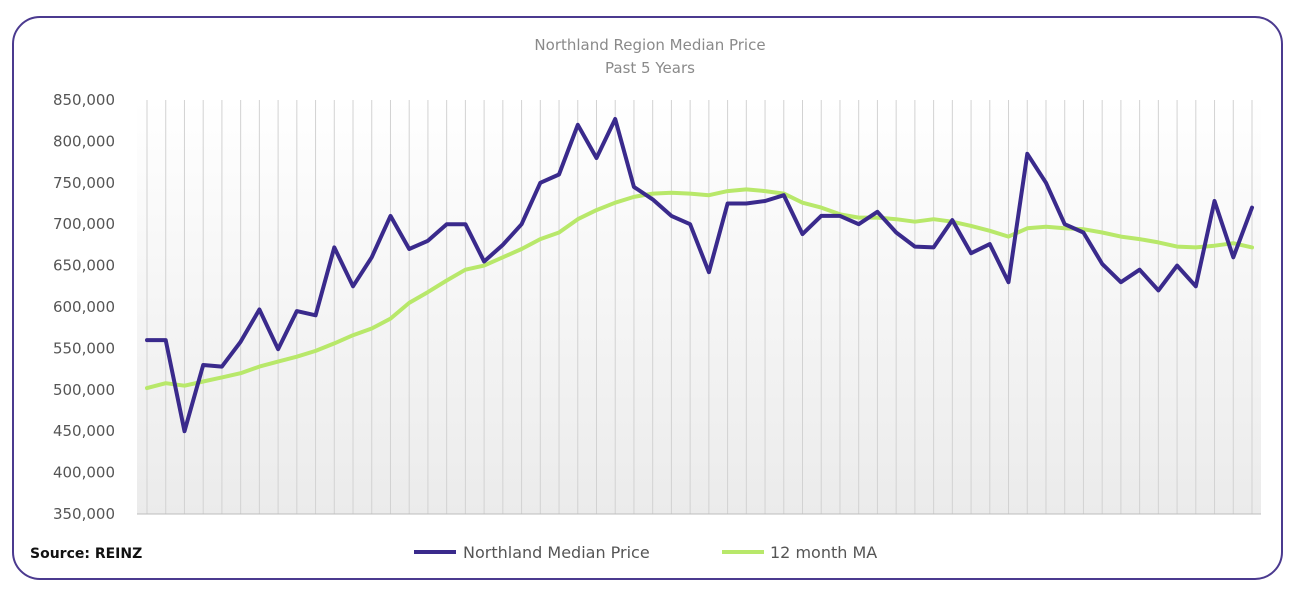  What do you see at coordinates (84, 224) in the screenshot?
I see `y-tick-label: 700,000` at bounding box center [84, 224].